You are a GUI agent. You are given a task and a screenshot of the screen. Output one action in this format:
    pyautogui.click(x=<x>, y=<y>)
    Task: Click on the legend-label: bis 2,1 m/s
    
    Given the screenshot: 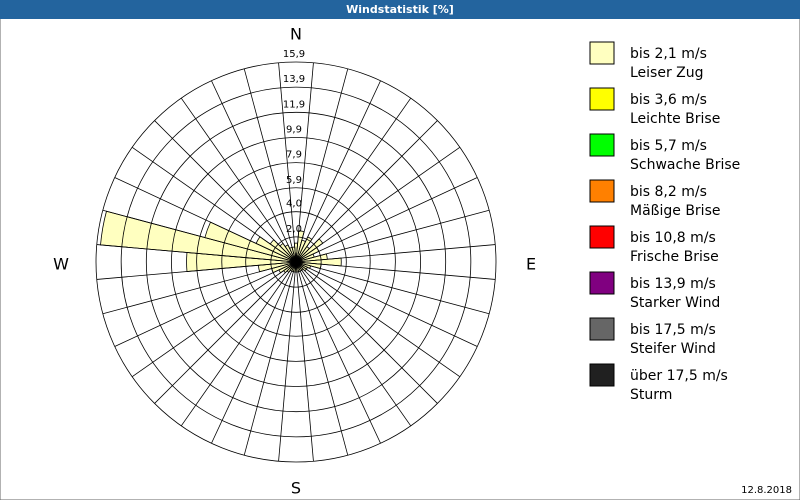 What is the action you would take?
    pyautogui.click(x=668, y=54)
    